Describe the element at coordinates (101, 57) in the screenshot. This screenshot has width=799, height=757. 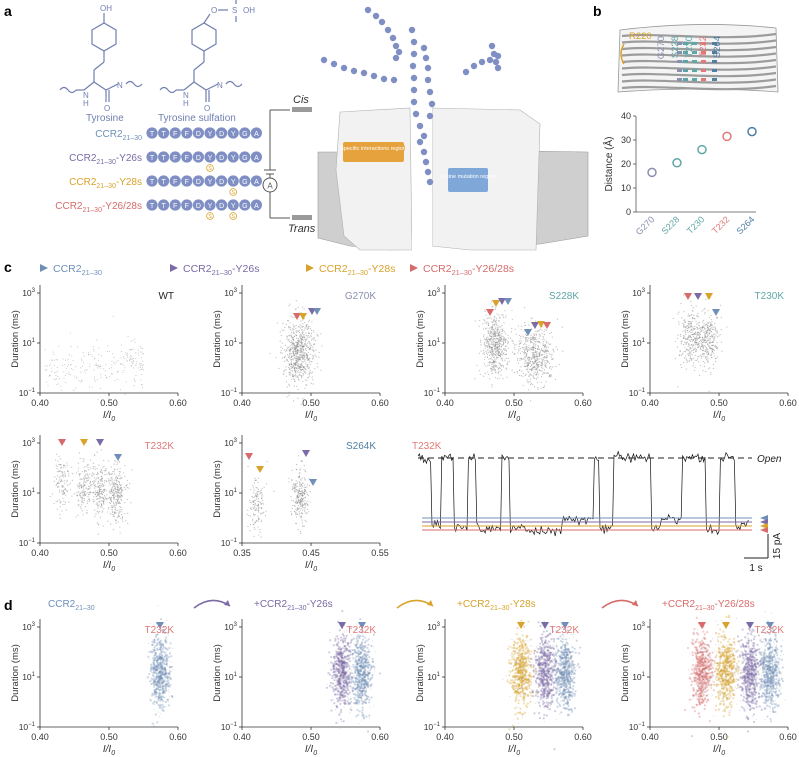
I see `tyrosine-structure` at that location.